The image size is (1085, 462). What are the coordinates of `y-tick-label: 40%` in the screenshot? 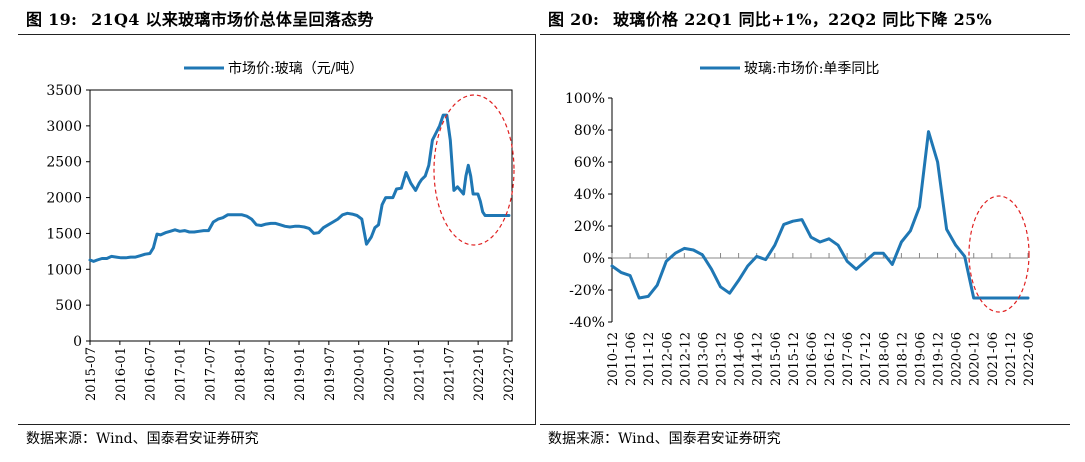 It's located at (589, 195).